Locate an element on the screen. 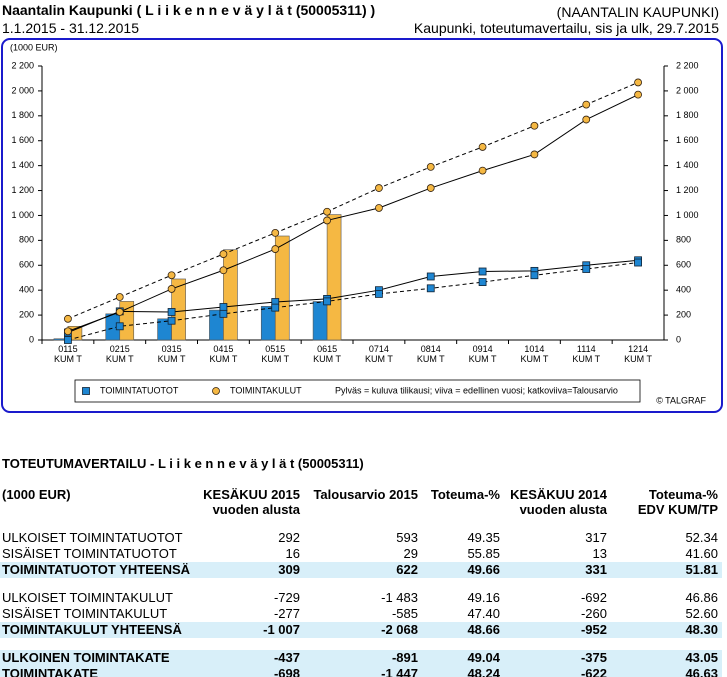 The width and height of the screenshot is (727, 677). table-cell: TOIMINTAKATE is located at coordinates (50, 671).